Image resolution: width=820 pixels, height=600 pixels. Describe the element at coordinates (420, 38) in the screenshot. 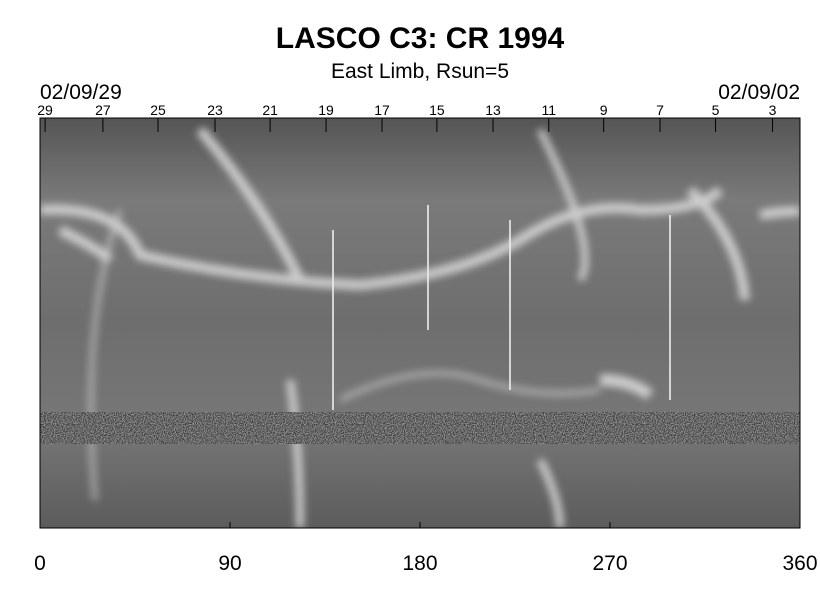

I see `chart-title: LASCO C3: CR 1994` at that location.